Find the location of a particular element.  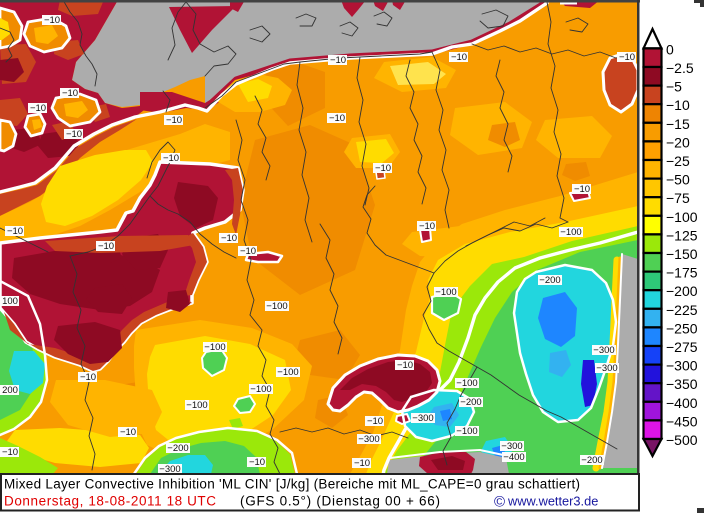

svg-text: (GFS 0.5°) (Dienstag 00 + 66) is located at coordinates (340, 501).